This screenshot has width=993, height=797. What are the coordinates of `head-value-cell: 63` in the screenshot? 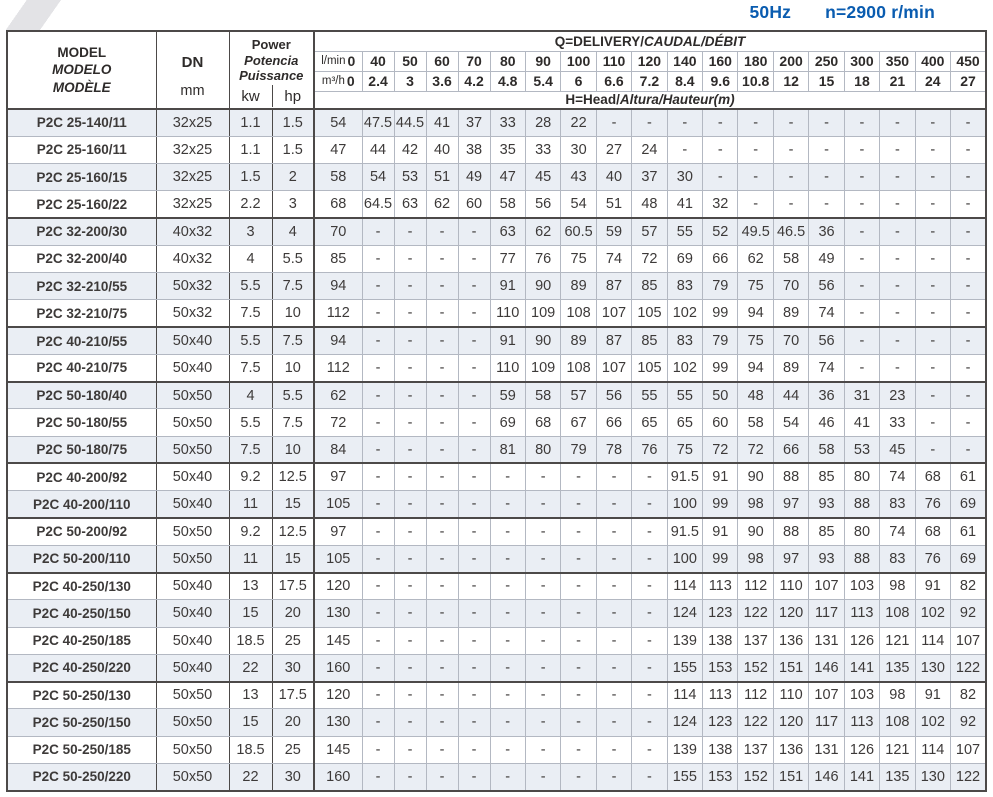 It's located at (410, 205).